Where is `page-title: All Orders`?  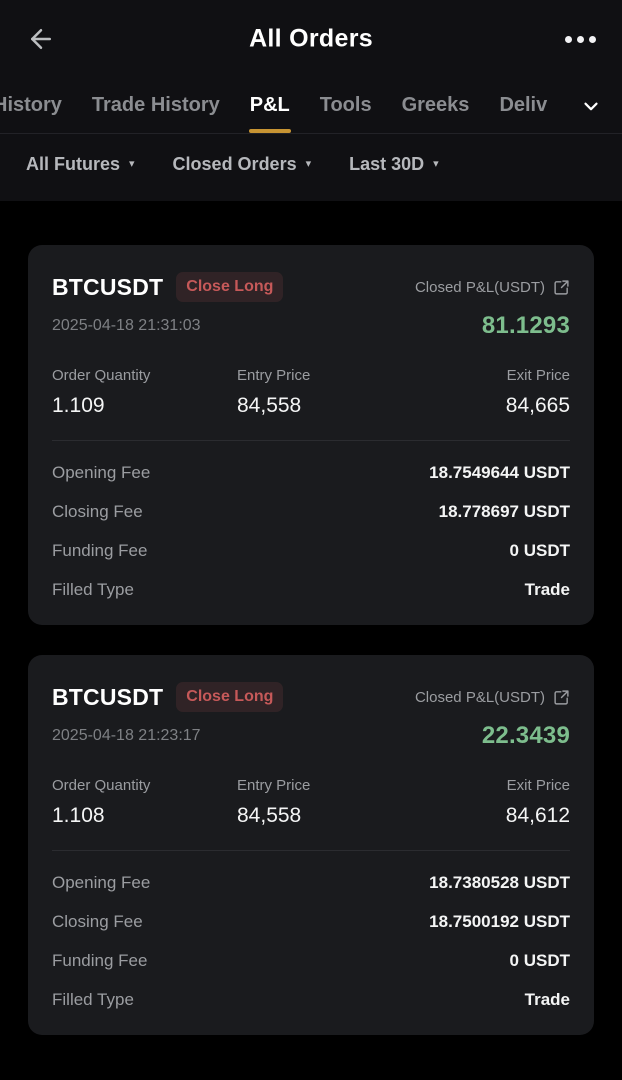 page-title: All Orders is located at coordinates (311, 38).